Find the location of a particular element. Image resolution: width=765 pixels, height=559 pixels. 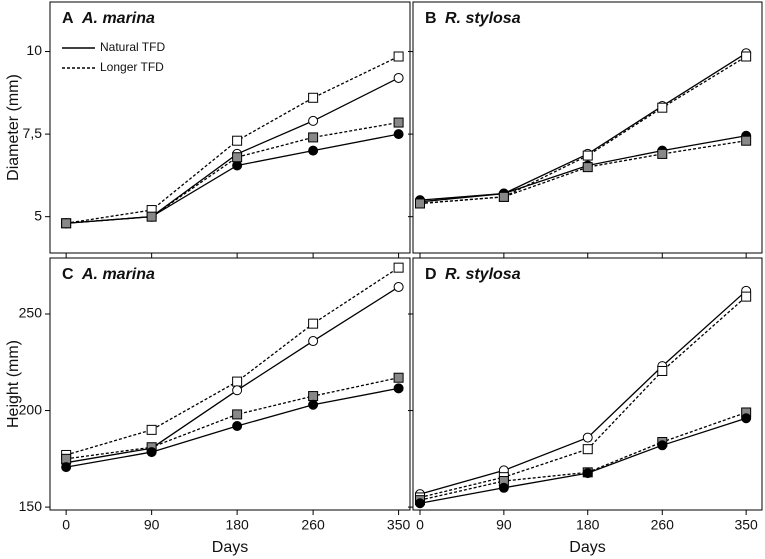

y-tick-label: 150 is located at coordinates (31, 506).